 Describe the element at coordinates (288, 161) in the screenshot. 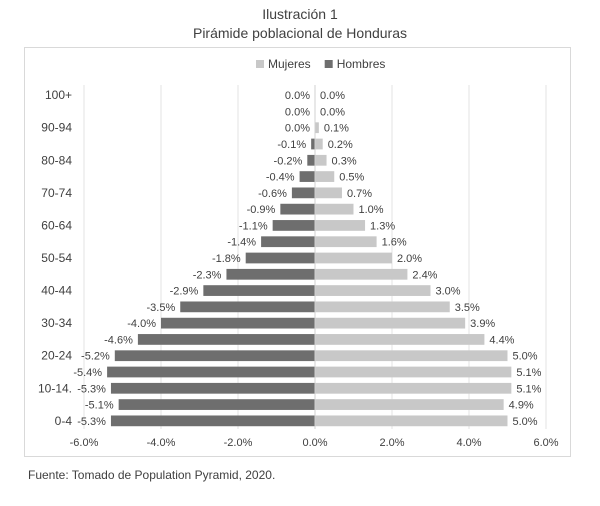

I see `data-label-hombres: -0.2%` at that location.